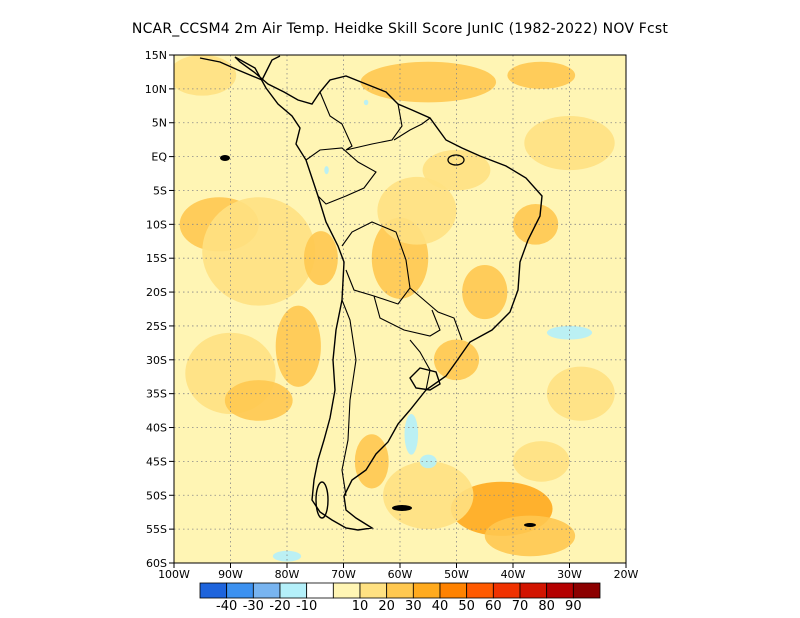 This screenshot has height=618, width=800. What do you see at coordinates (174, 574) in the screenshot?
I see `lon-tick-label: 100W` at bounding box center [174, 574].